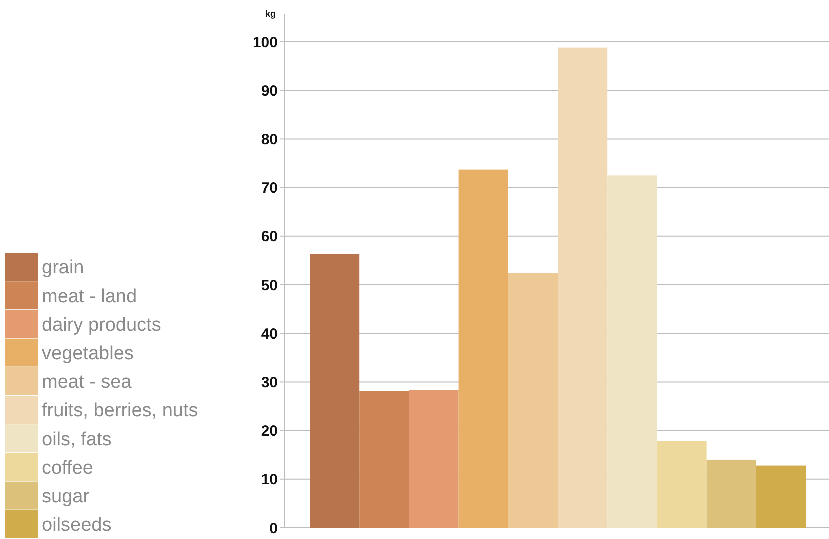  What do you see at coordinates (87, 383) in the screenshot?
I see `legend-label: meat - sea` at bounding box center [87, 383].